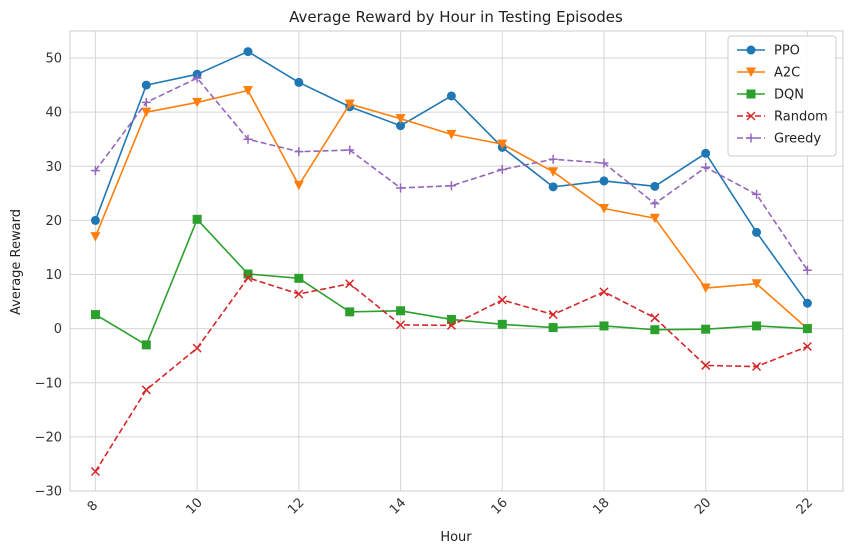 The width and height of the screenshot is (853, 554). What do you see at coordinates (456, 537) in the screenshot?
I see `x-axis-label: Hour` at bounding box center [456, 537].